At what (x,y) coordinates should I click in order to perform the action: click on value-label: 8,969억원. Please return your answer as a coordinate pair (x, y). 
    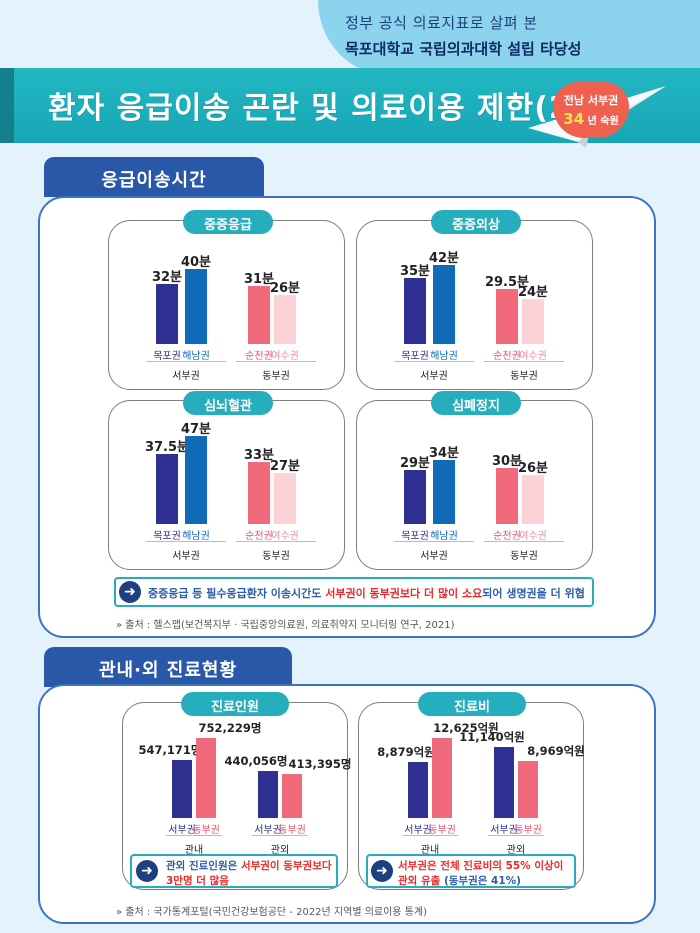
    Looking at the image, I should click on (556, 751).